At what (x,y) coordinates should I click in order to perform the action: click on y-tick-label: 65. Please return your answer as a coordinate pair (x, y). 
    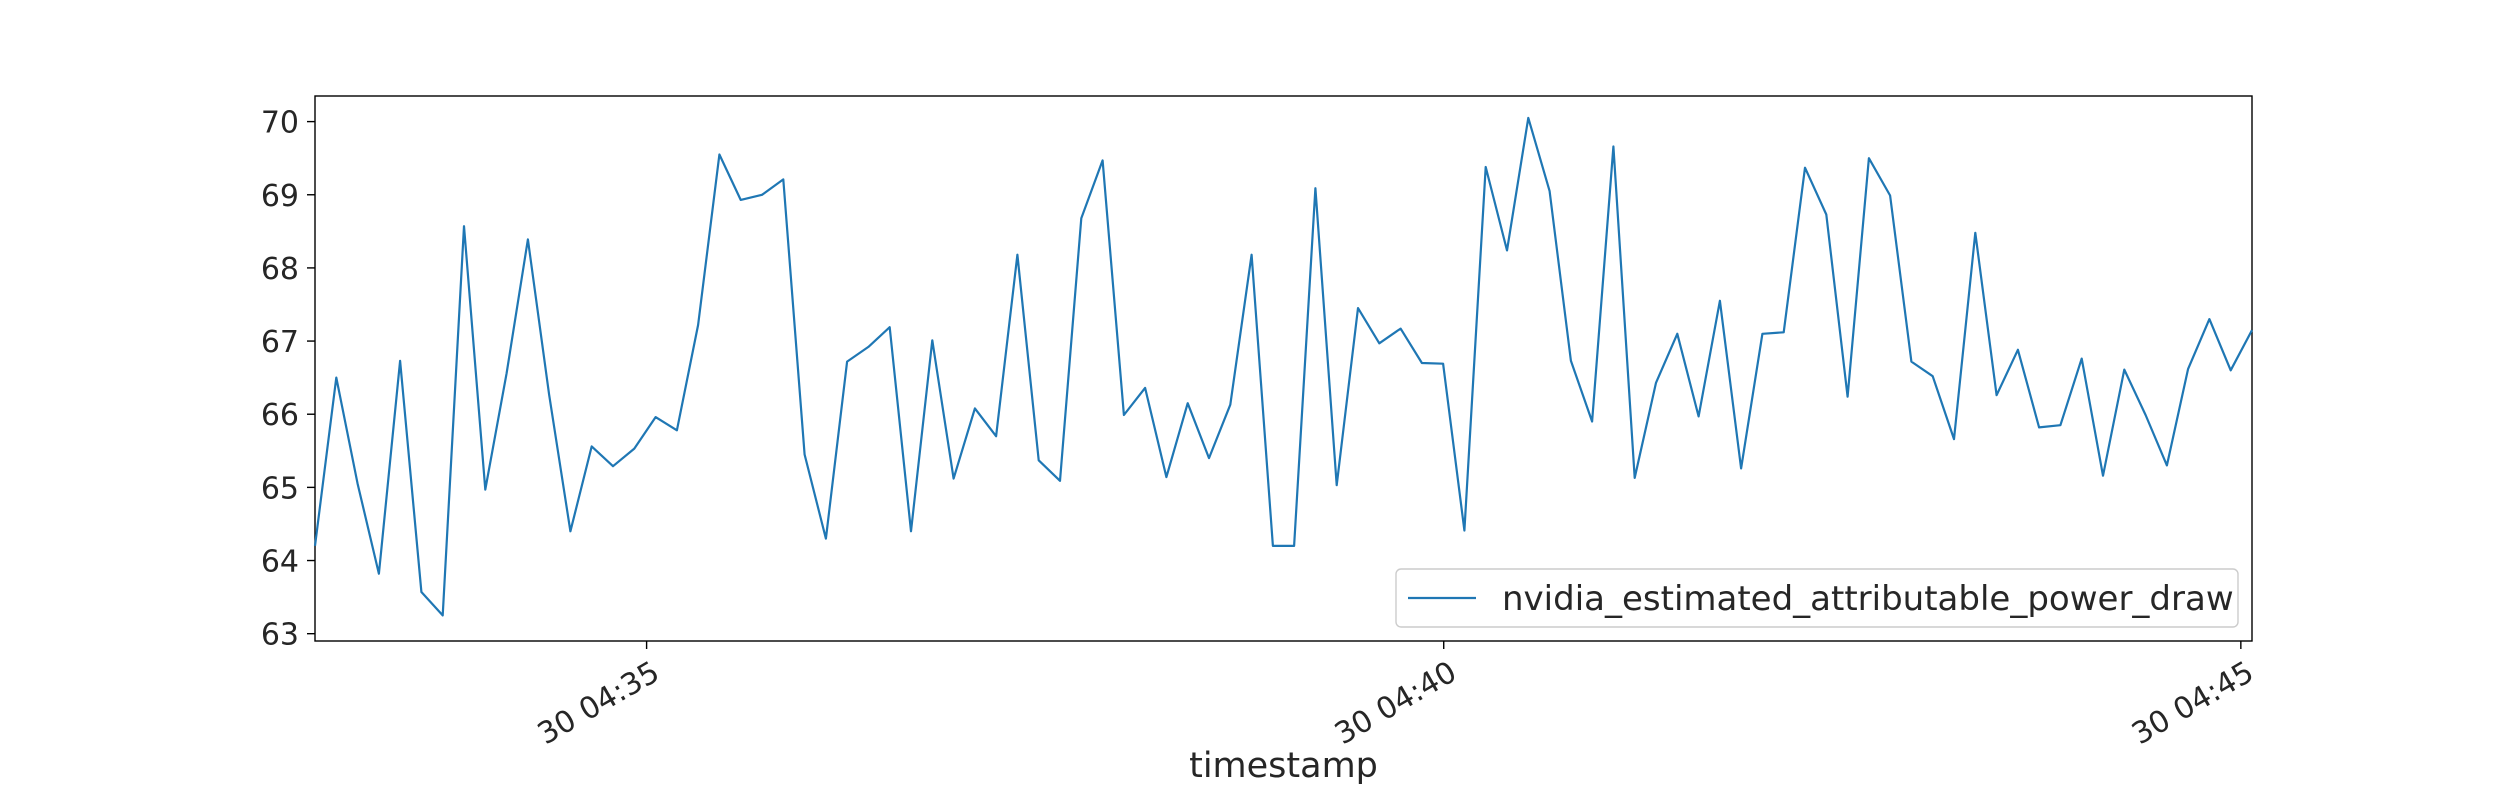
    Looking at the image, I should click on (280, 488).